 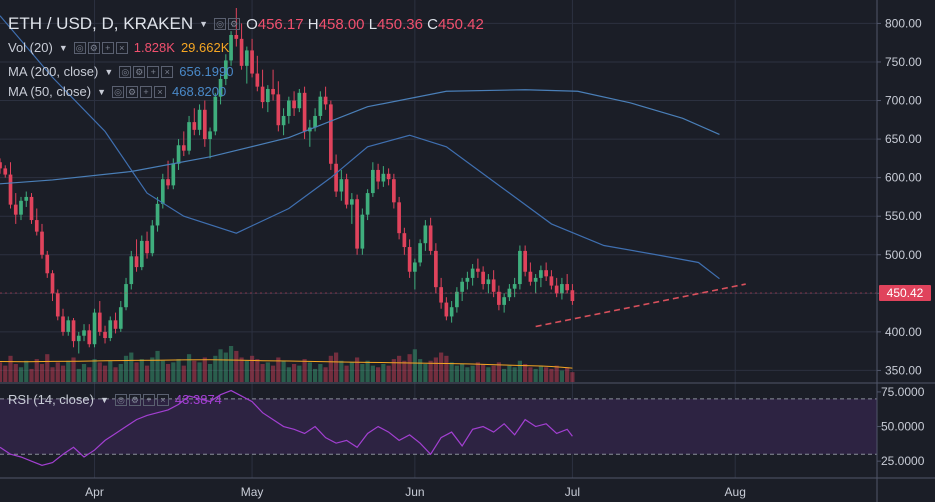 What do you see at coordinates (30, 47) in the screenshot?
I see `vol-label: Vol (20)` at bounding box center [30, 47].